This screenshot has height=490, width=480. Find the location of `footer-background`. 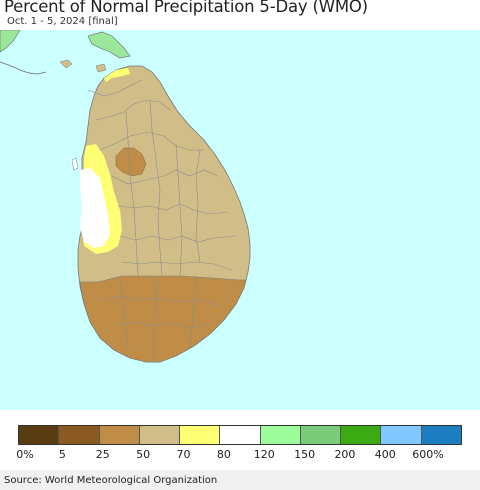

footer-background is located at coordinates (240, 480).